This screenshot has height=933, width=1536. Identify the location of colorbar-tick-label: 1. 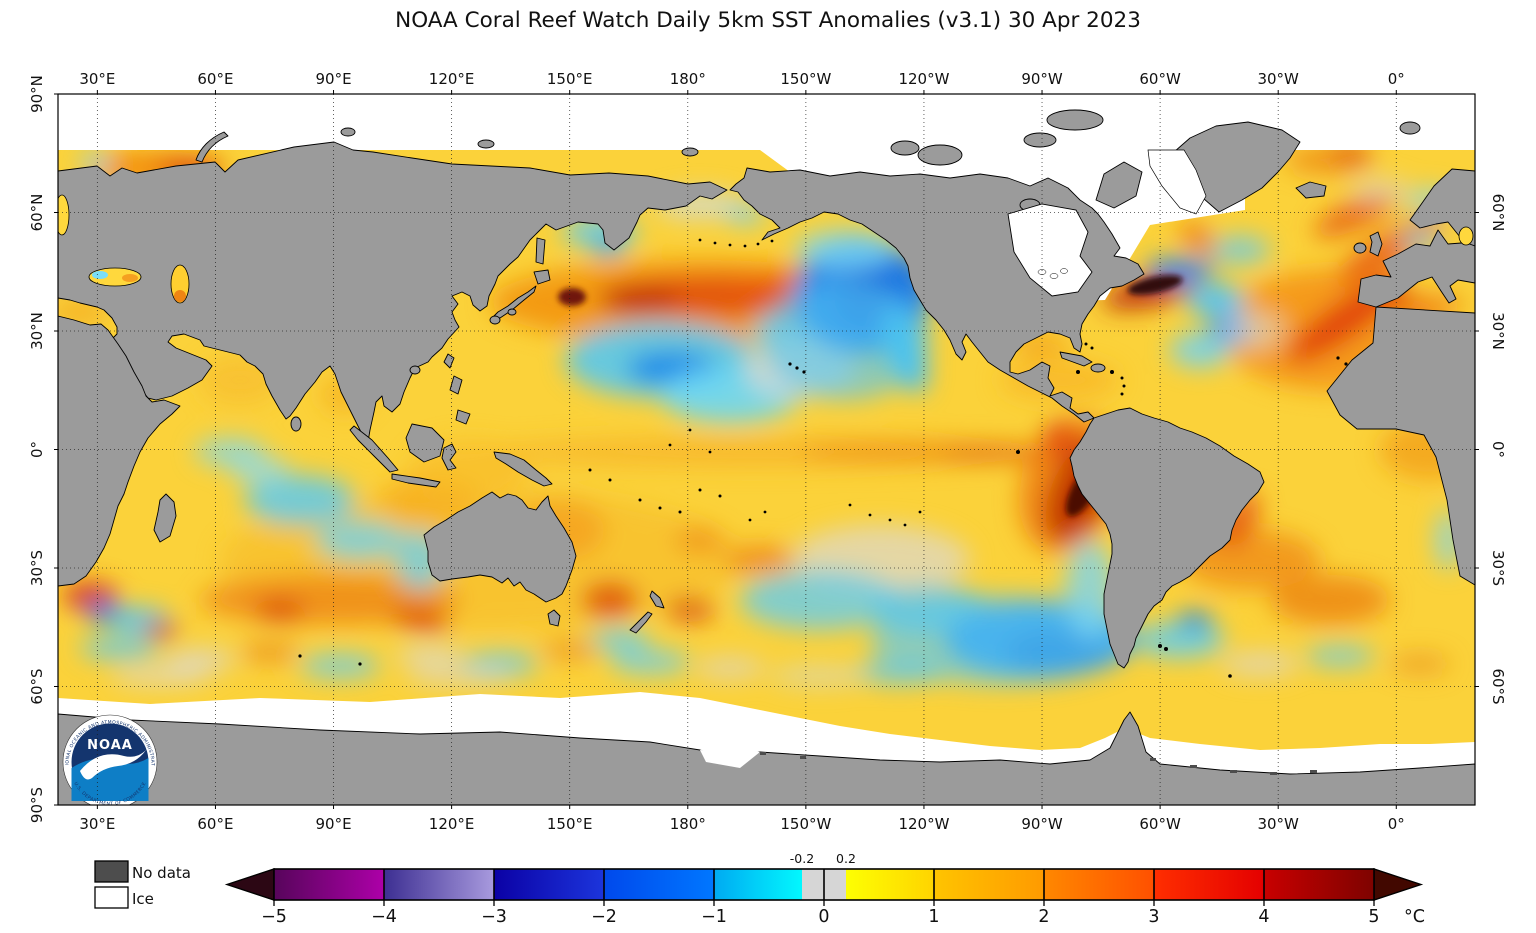
(933, 917).